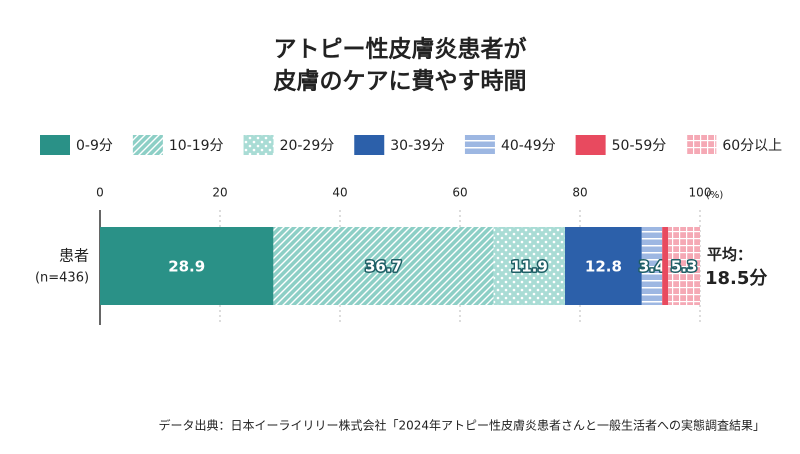  I want to click on axis-unit: (%), so click(714, 195).